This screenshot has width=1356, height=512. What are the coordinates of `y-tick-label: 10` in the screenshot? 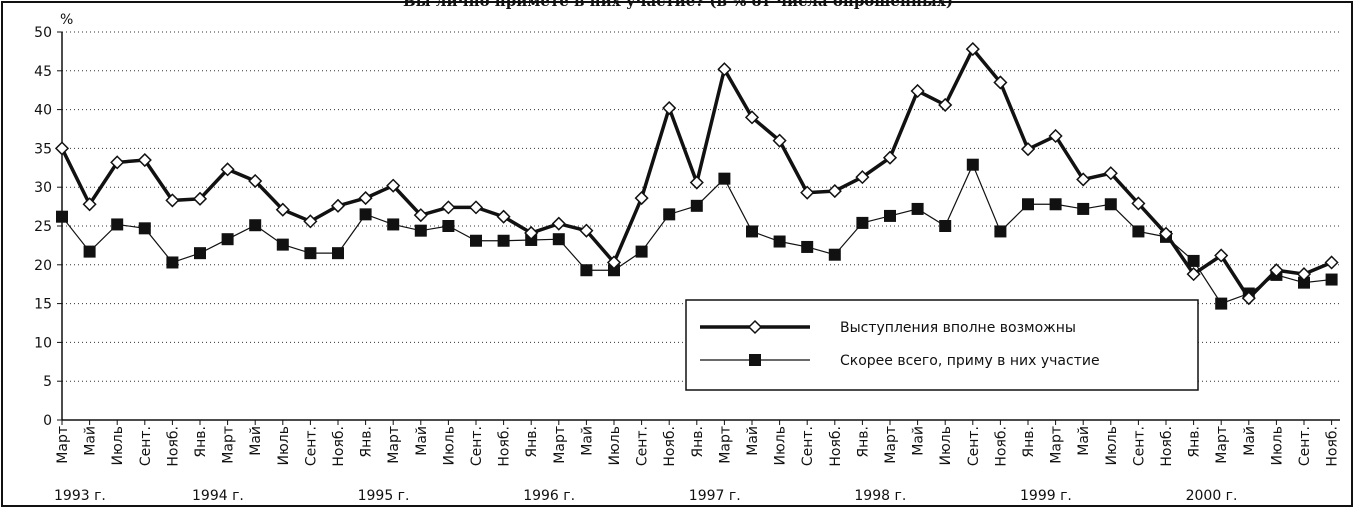 It's located at (43, 343).